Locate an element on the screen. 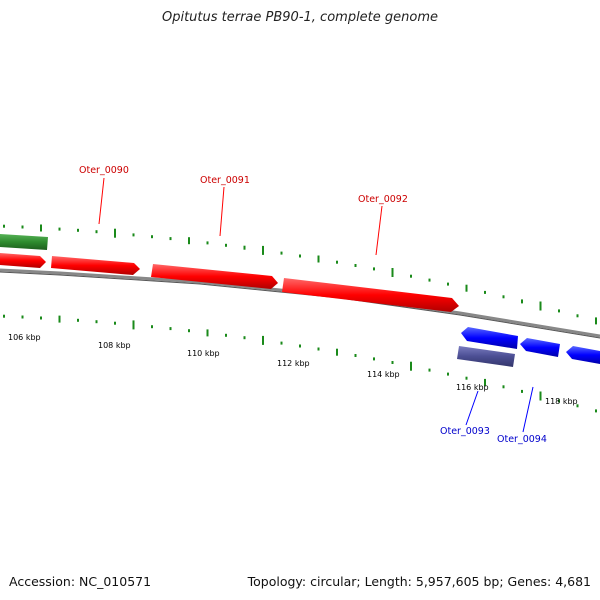 This screenshot has width=600, height=600. genome-title: Opitutus terrae PB90-1, complete genome is located at coordinates (300, 17).